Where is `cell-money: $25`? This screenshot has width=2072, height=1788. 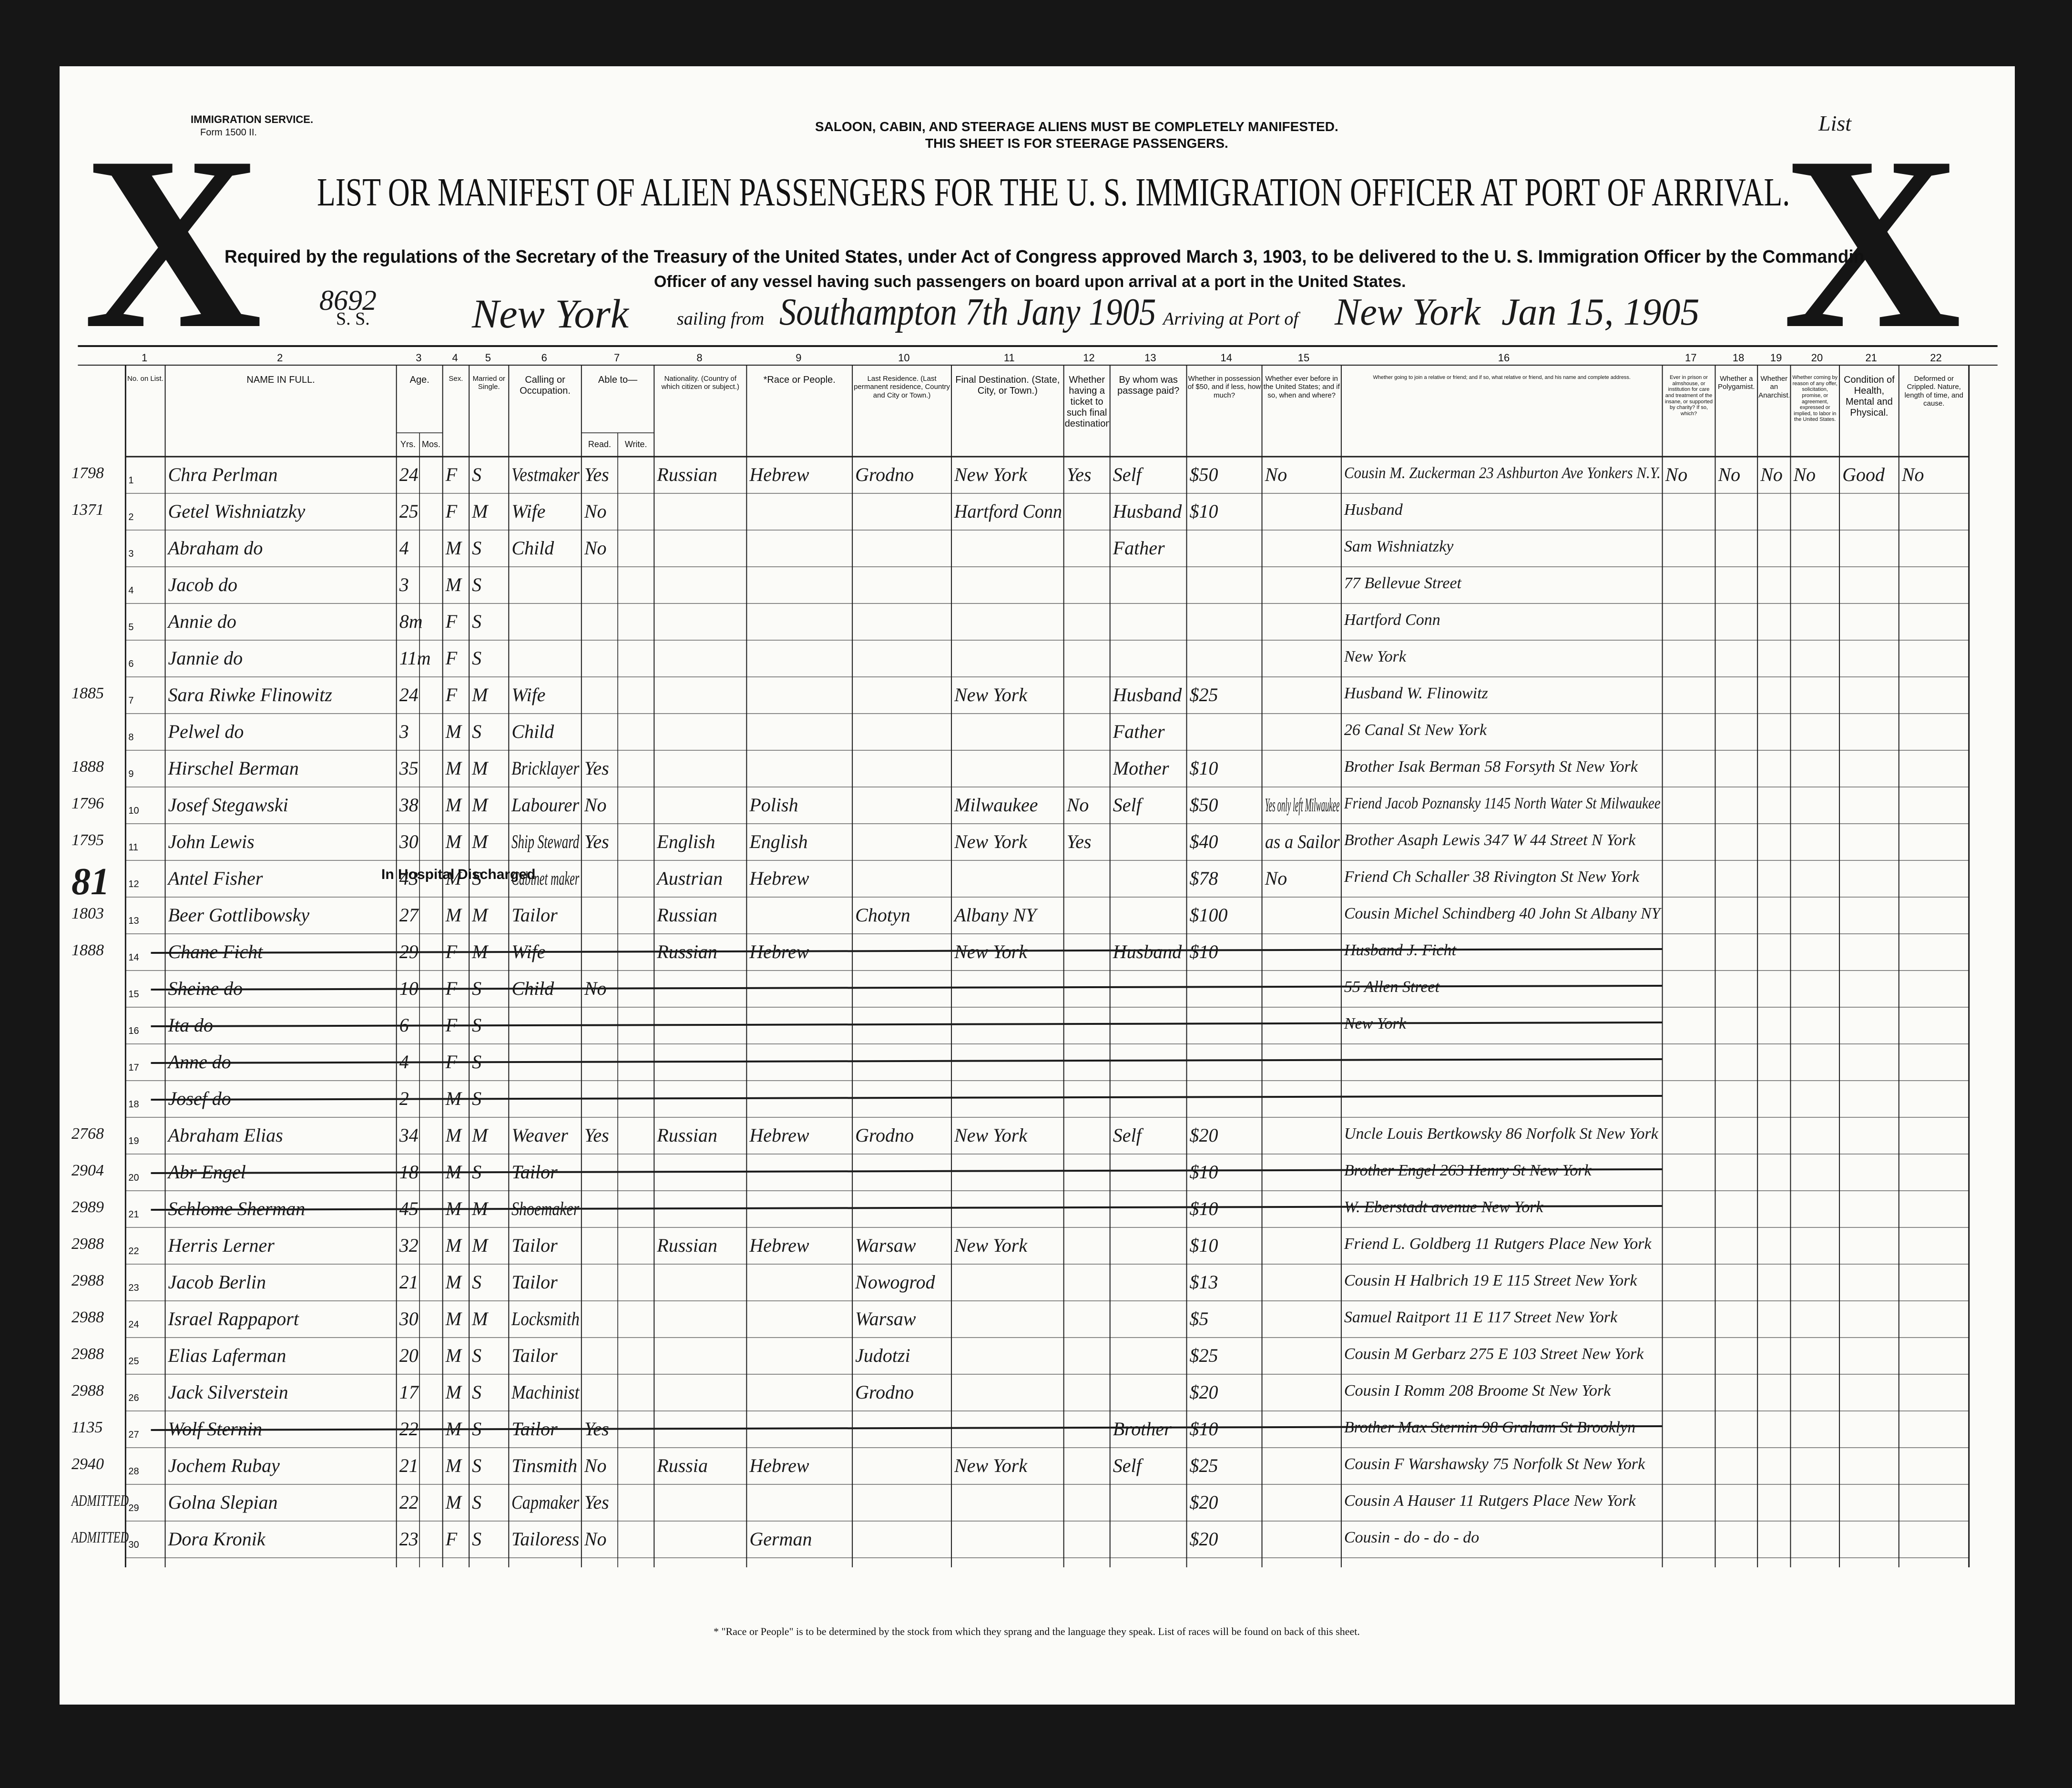
cell-money: $25 is located at coordinates (1203, 694).